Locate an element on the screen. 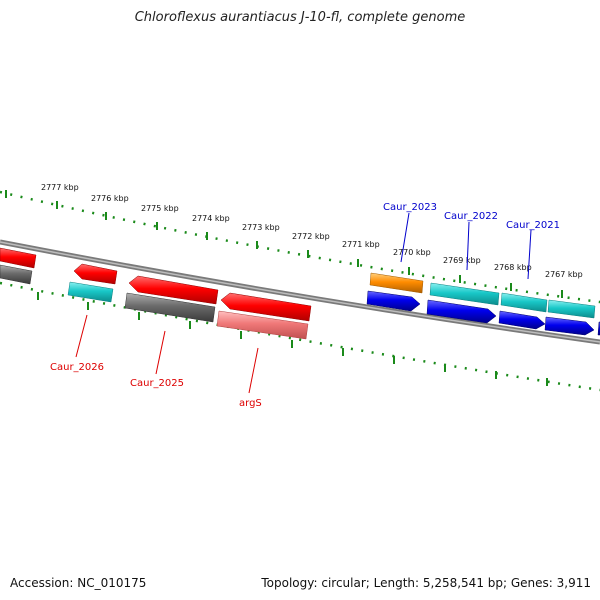 The image size is (600, 600). scale-label: 2767 kbp is located at coordinates (564, 274).